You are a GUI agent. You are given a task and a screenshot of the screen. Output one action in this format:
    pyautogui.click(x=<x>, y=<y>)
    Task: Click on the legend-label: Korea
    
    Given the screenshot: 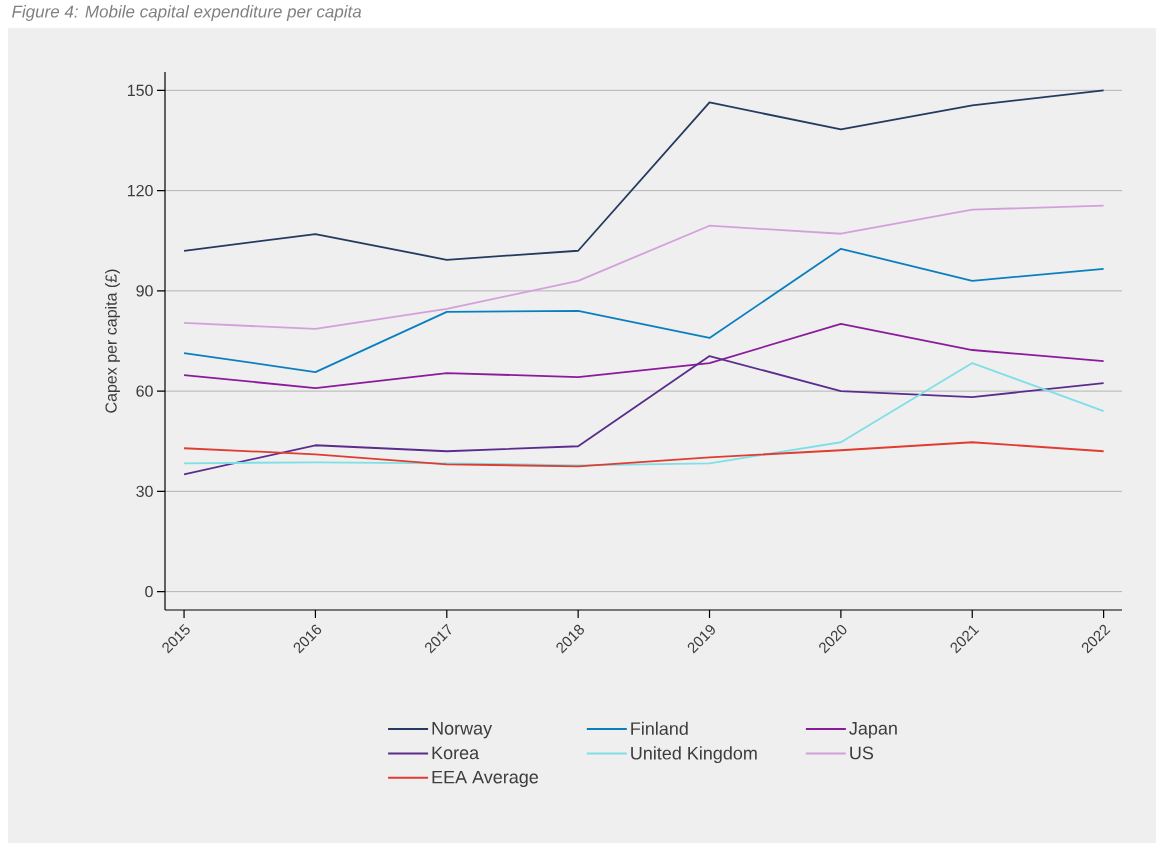 What is the action you would take?
    pyautogui.click(x=456, y=753)
    